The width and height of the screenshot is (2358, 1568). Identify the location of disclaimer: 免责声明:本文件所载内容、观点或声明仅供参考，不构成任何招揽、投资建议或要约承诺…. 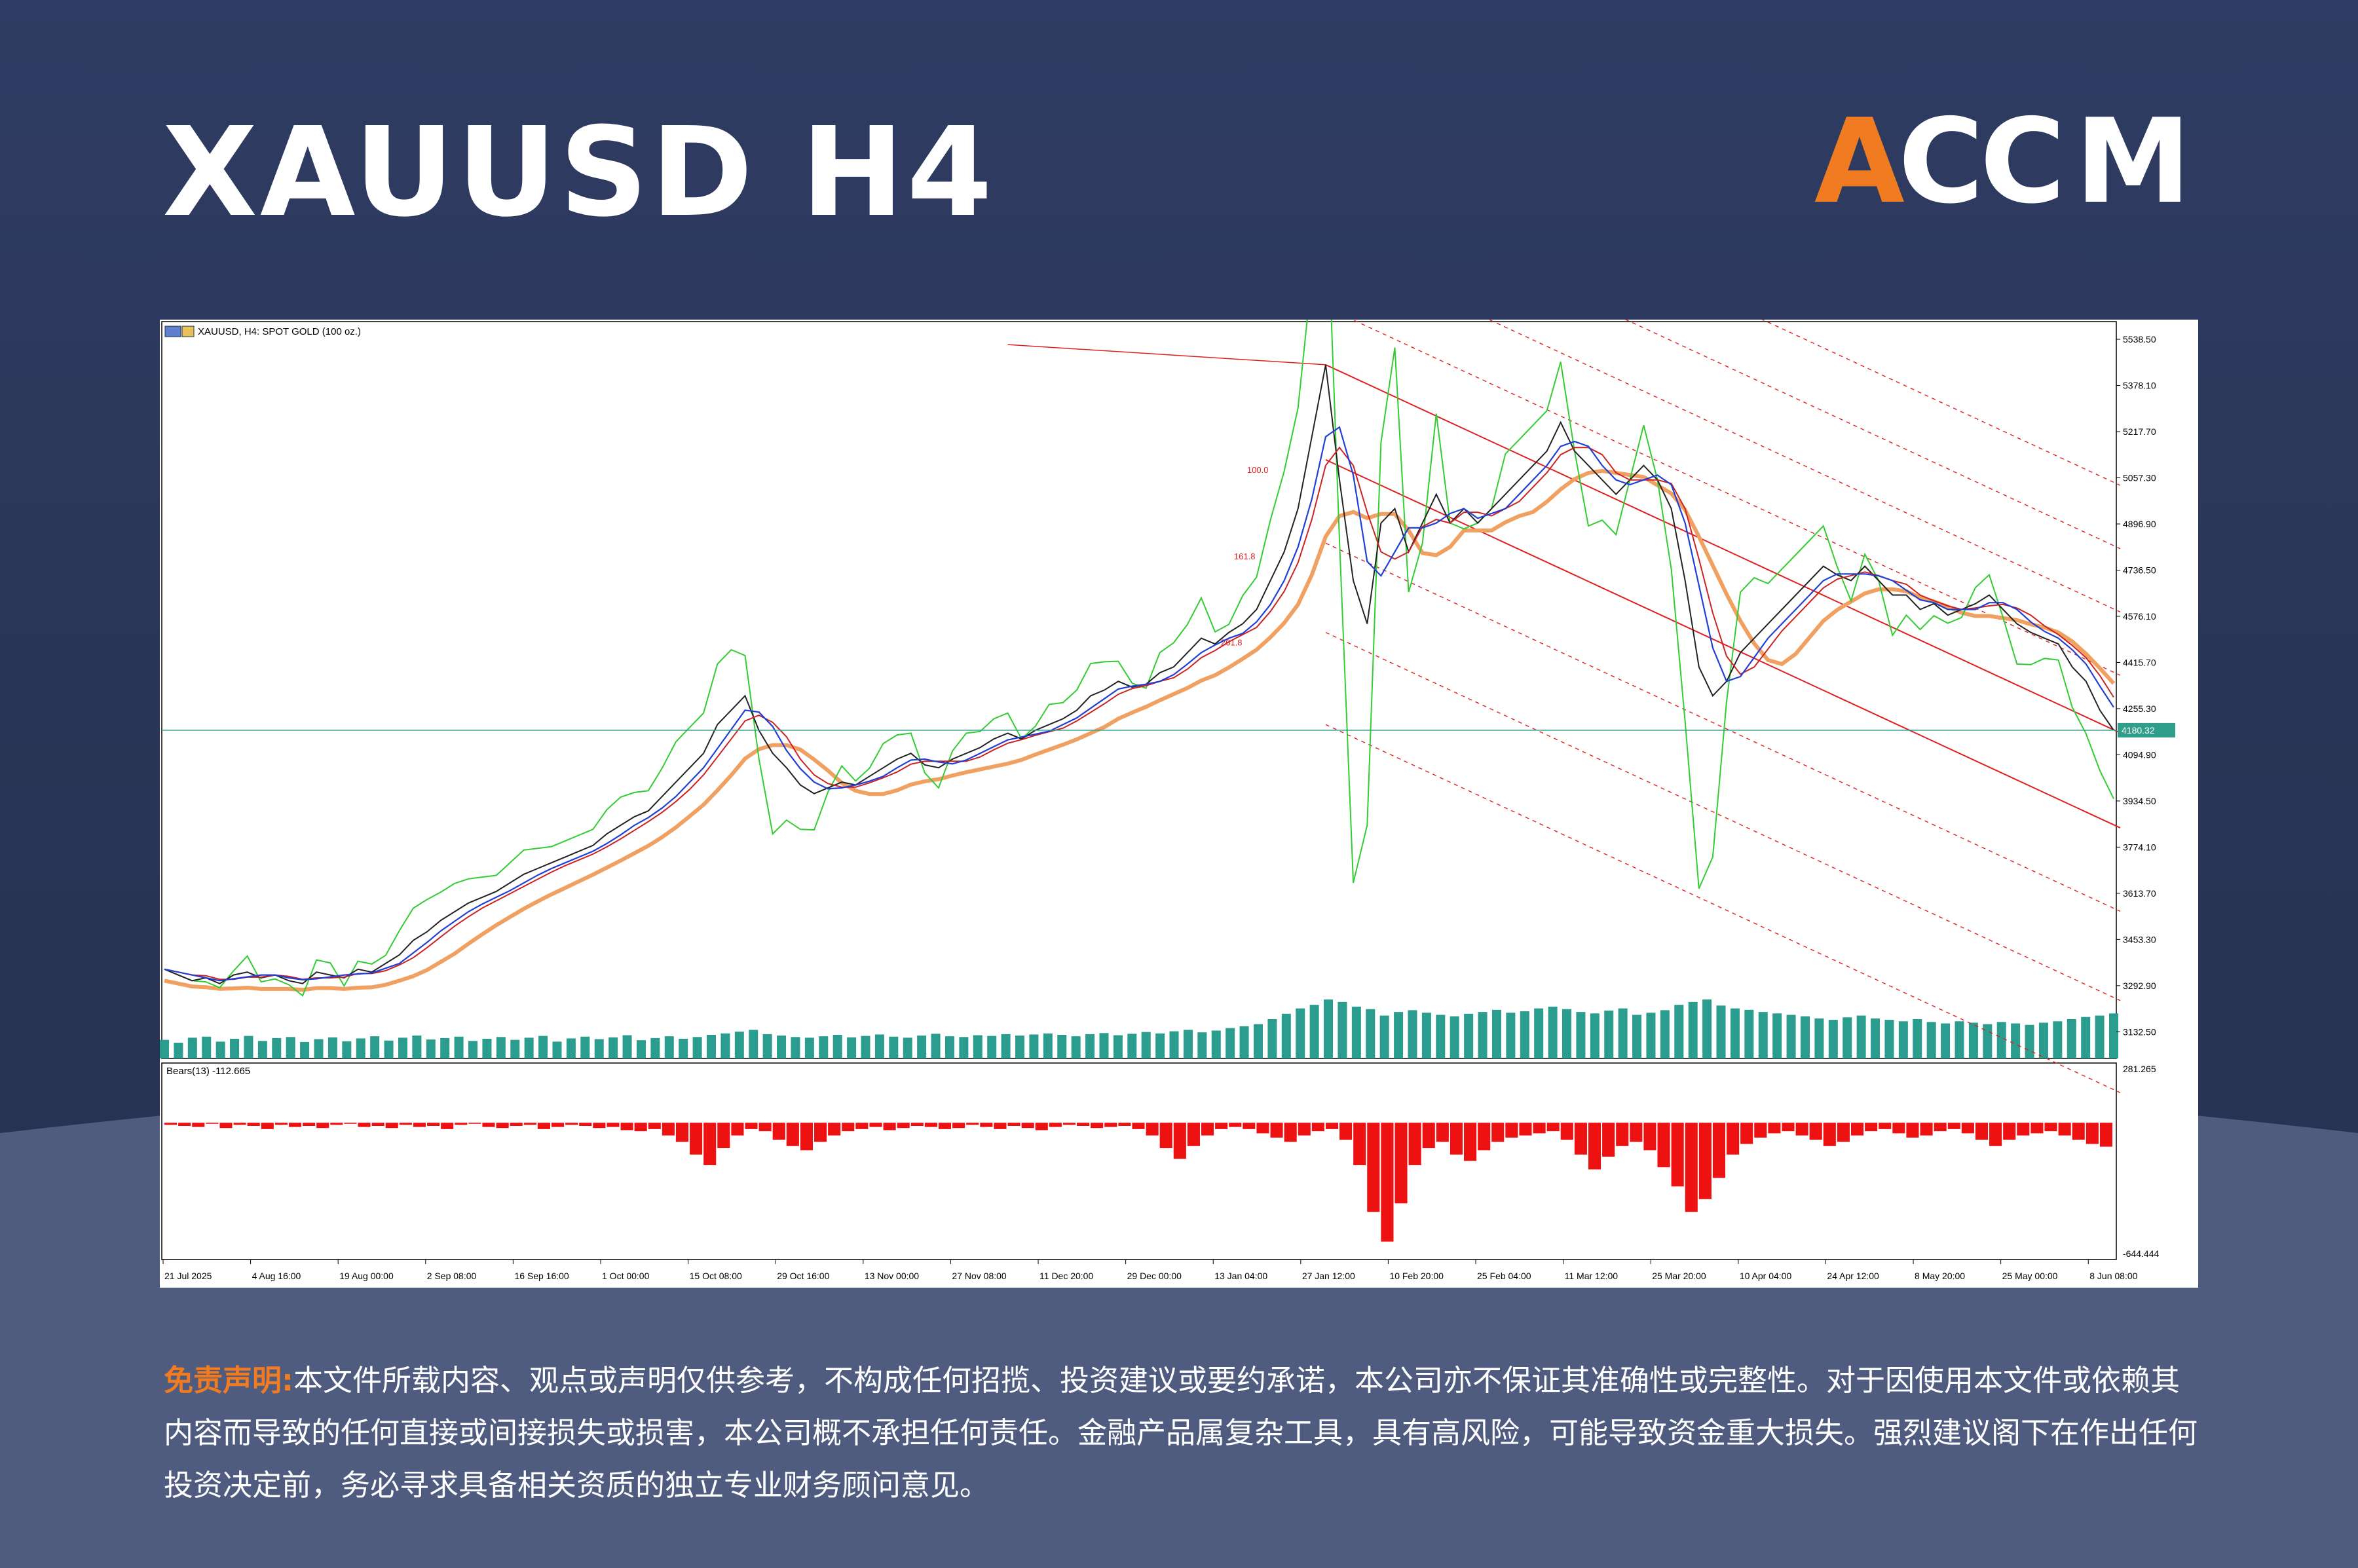
(1183, 1433).